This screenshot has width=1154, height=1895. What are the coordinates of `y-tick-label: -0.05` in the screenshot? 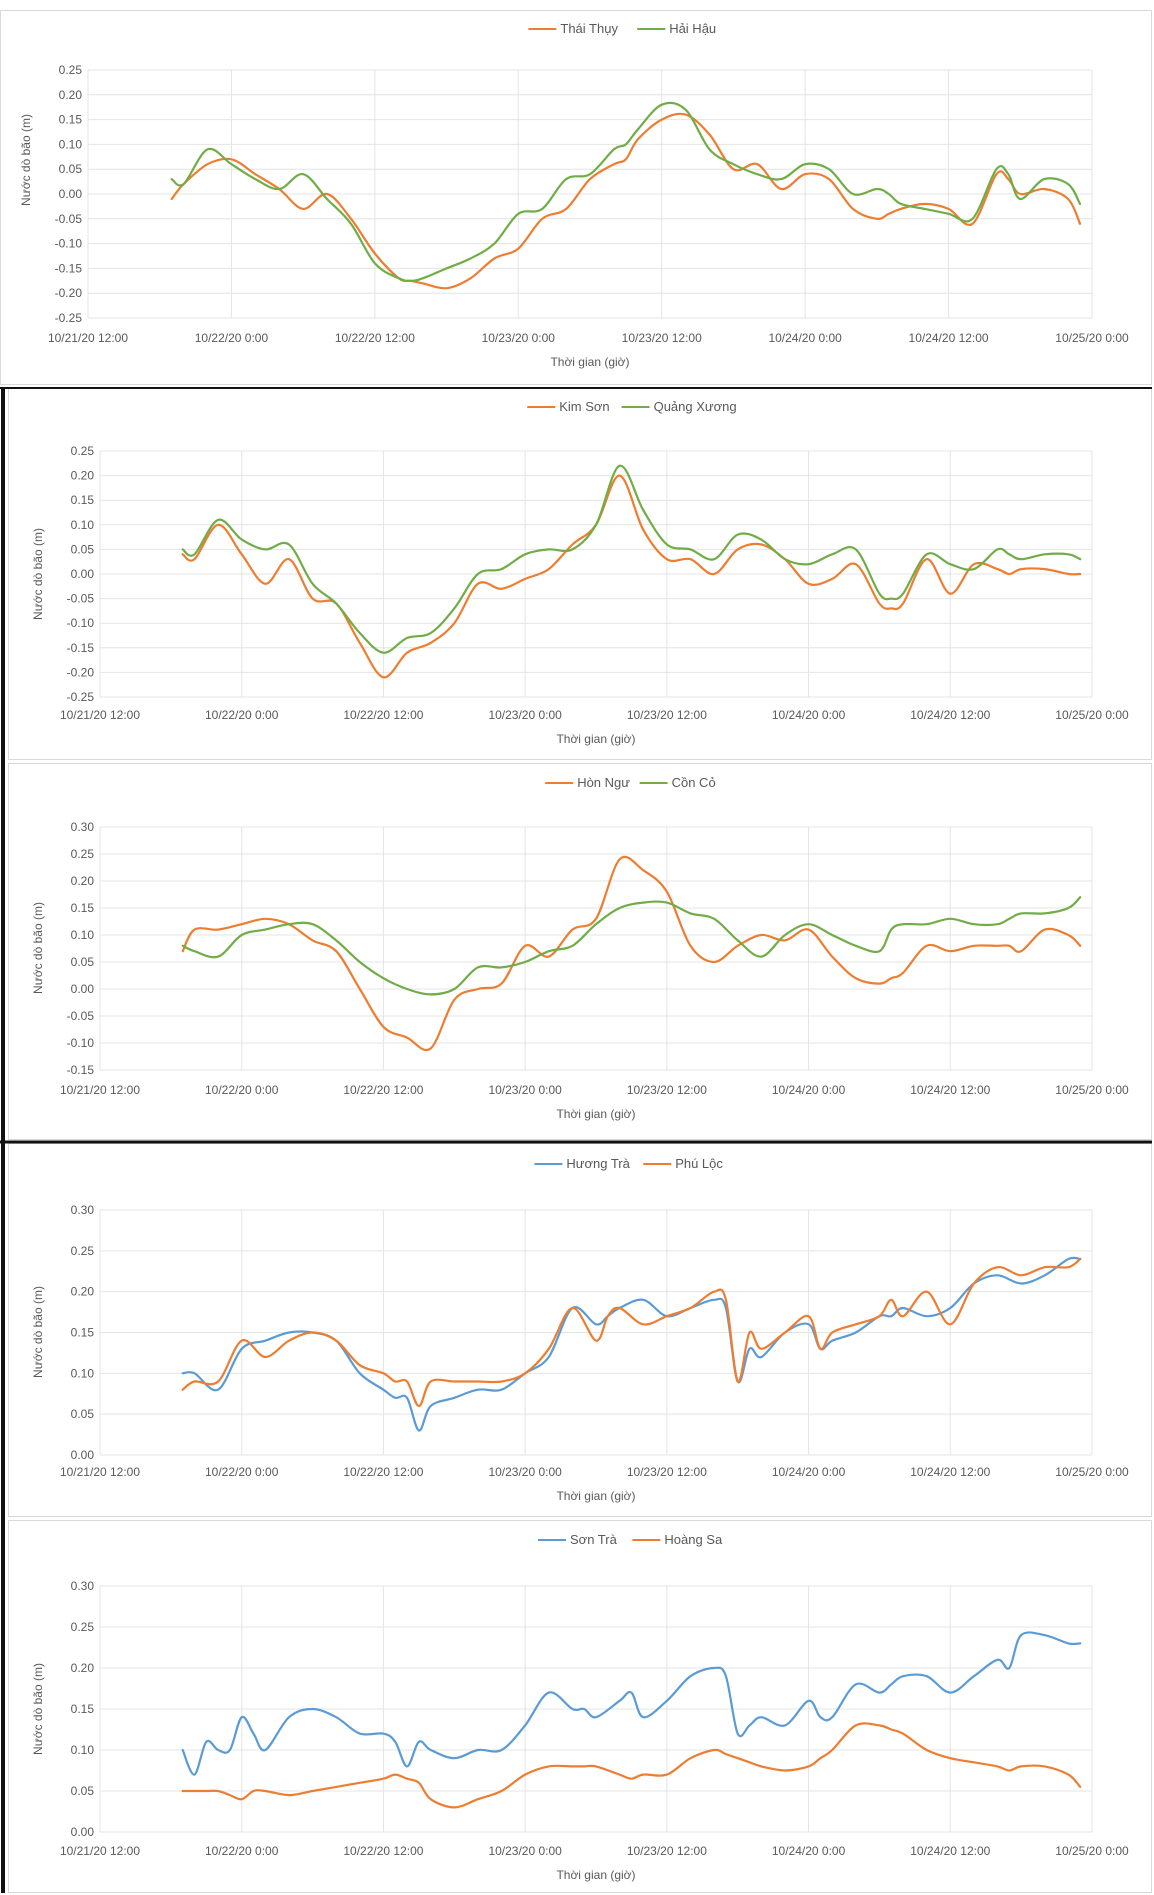 It's located at (81, 1016).